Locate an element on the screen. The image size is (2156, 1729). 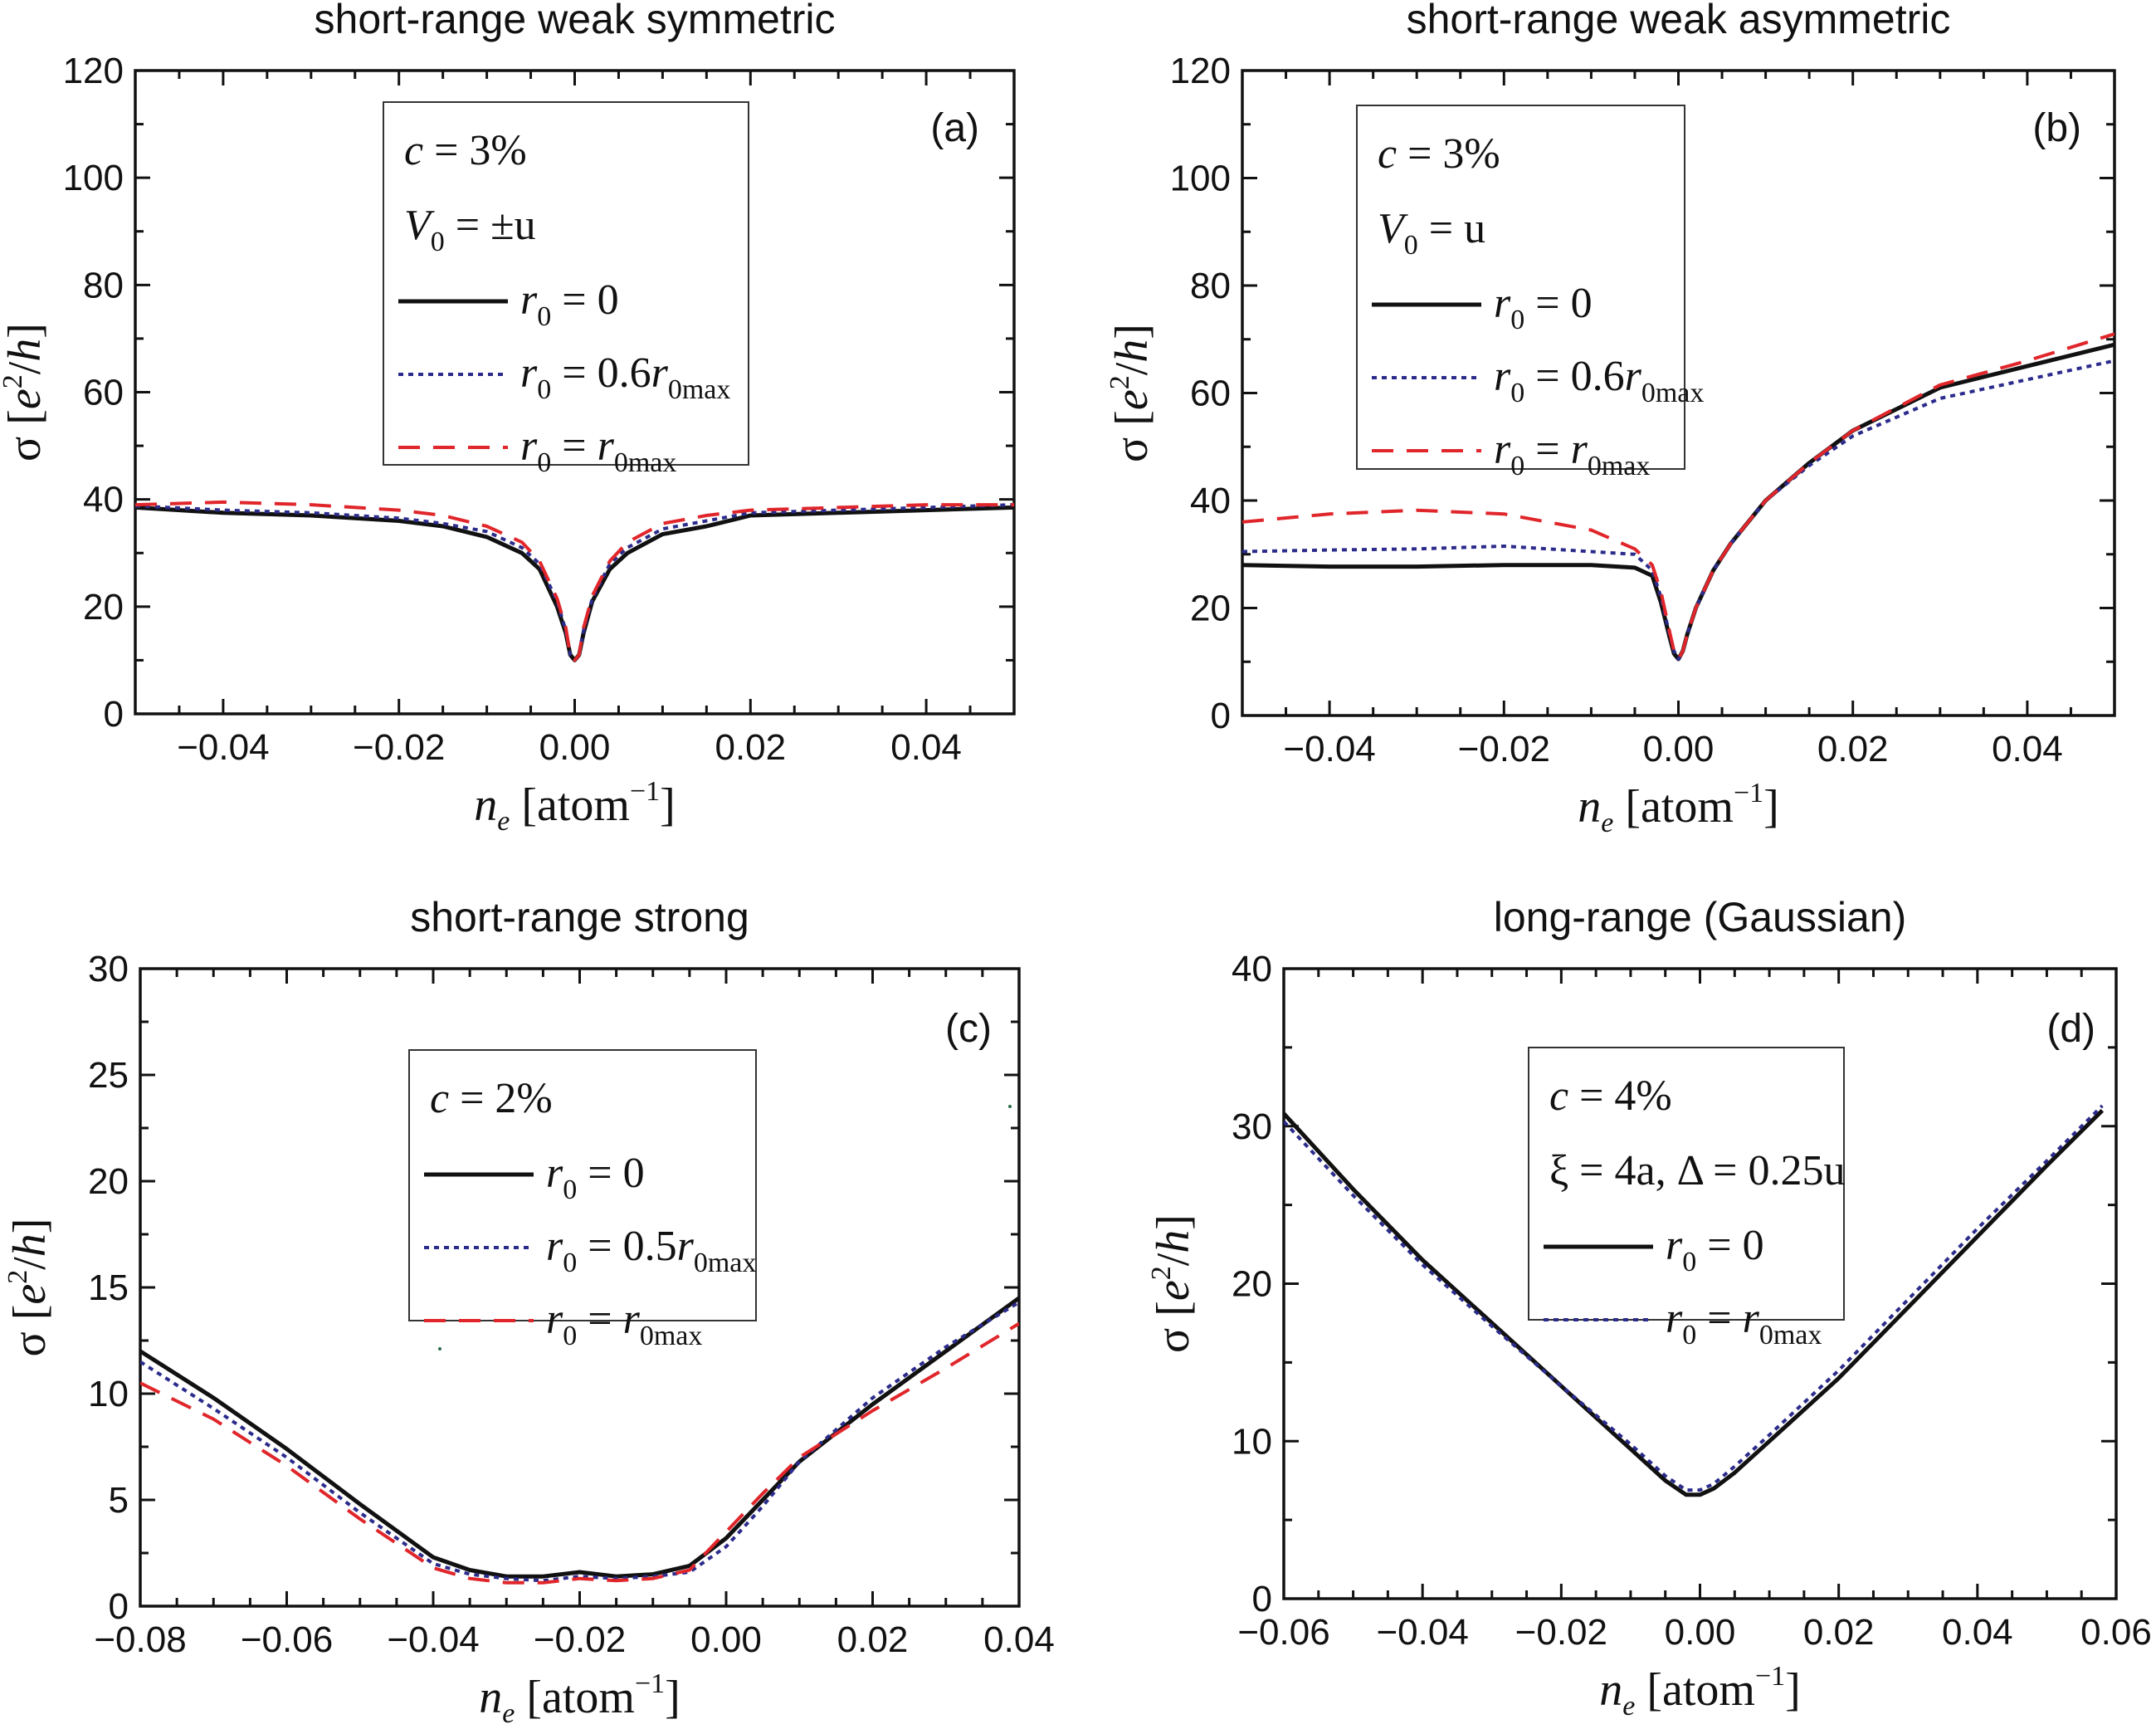
legend-eq: = u is located at coordinates (1451, 229).